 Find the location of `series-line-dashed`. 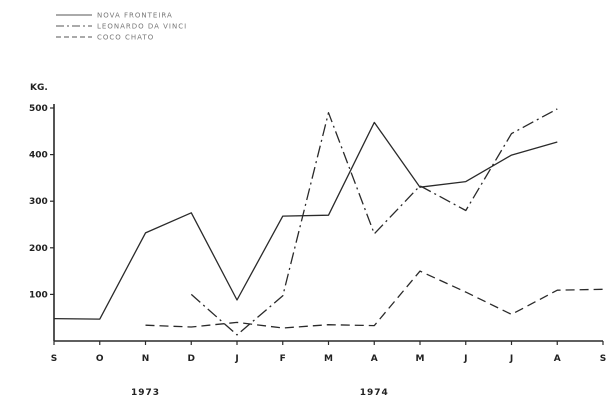

series-line-dashed is located at coordinates (374, 299).